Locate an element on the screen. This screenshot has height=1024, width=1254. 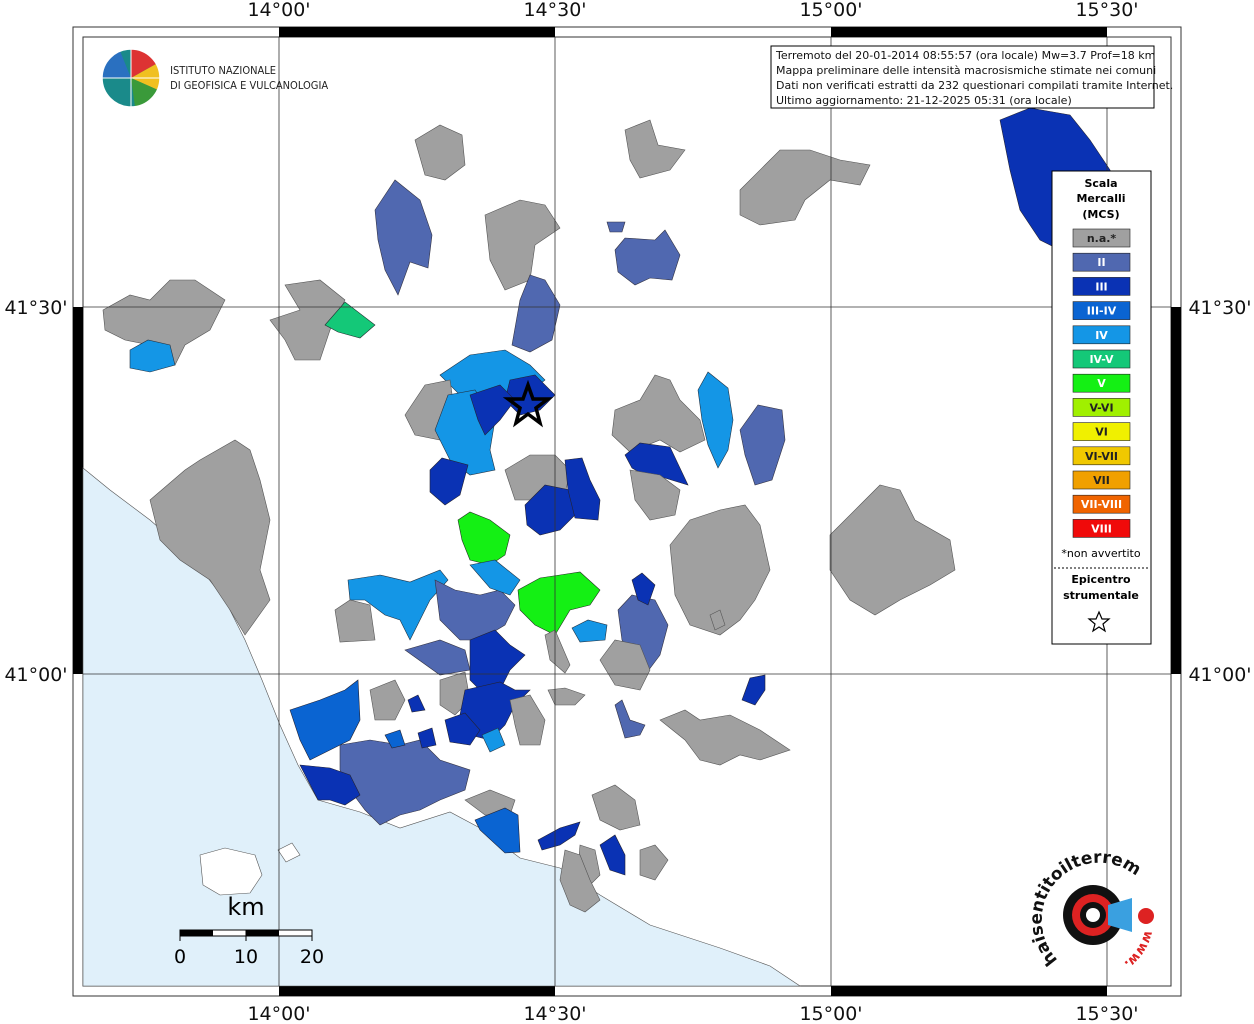
legend-label: III is located at coordinates (1101, 286).